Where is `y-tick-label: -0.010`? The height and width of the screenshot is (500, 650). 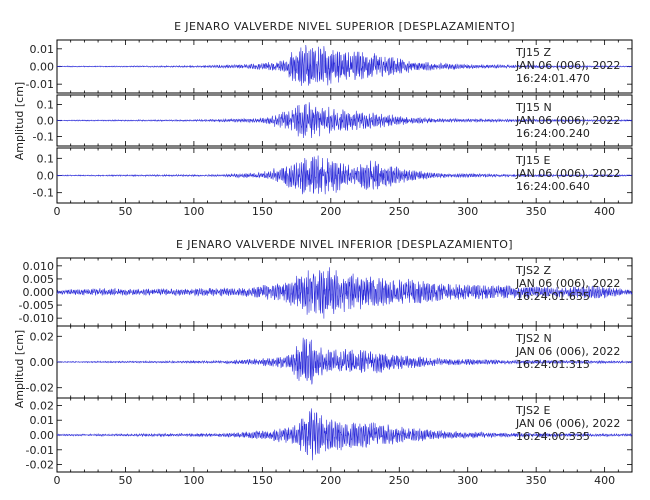 y-tick-label: -0.010 is located at coordinates (36, 318).